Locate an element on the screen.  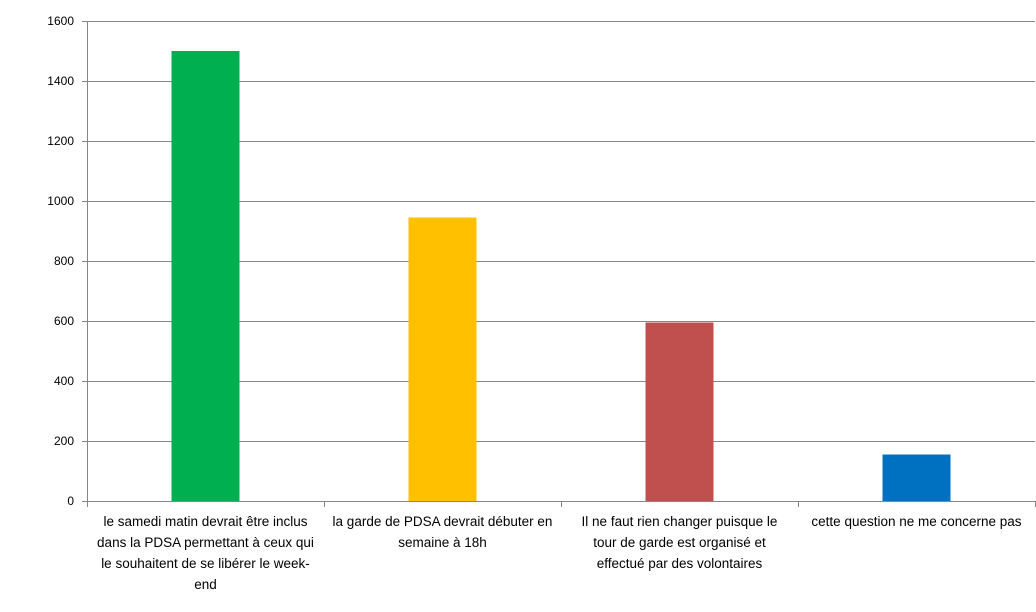
y-tick-label: 600 is located at coordinates (64, 321).